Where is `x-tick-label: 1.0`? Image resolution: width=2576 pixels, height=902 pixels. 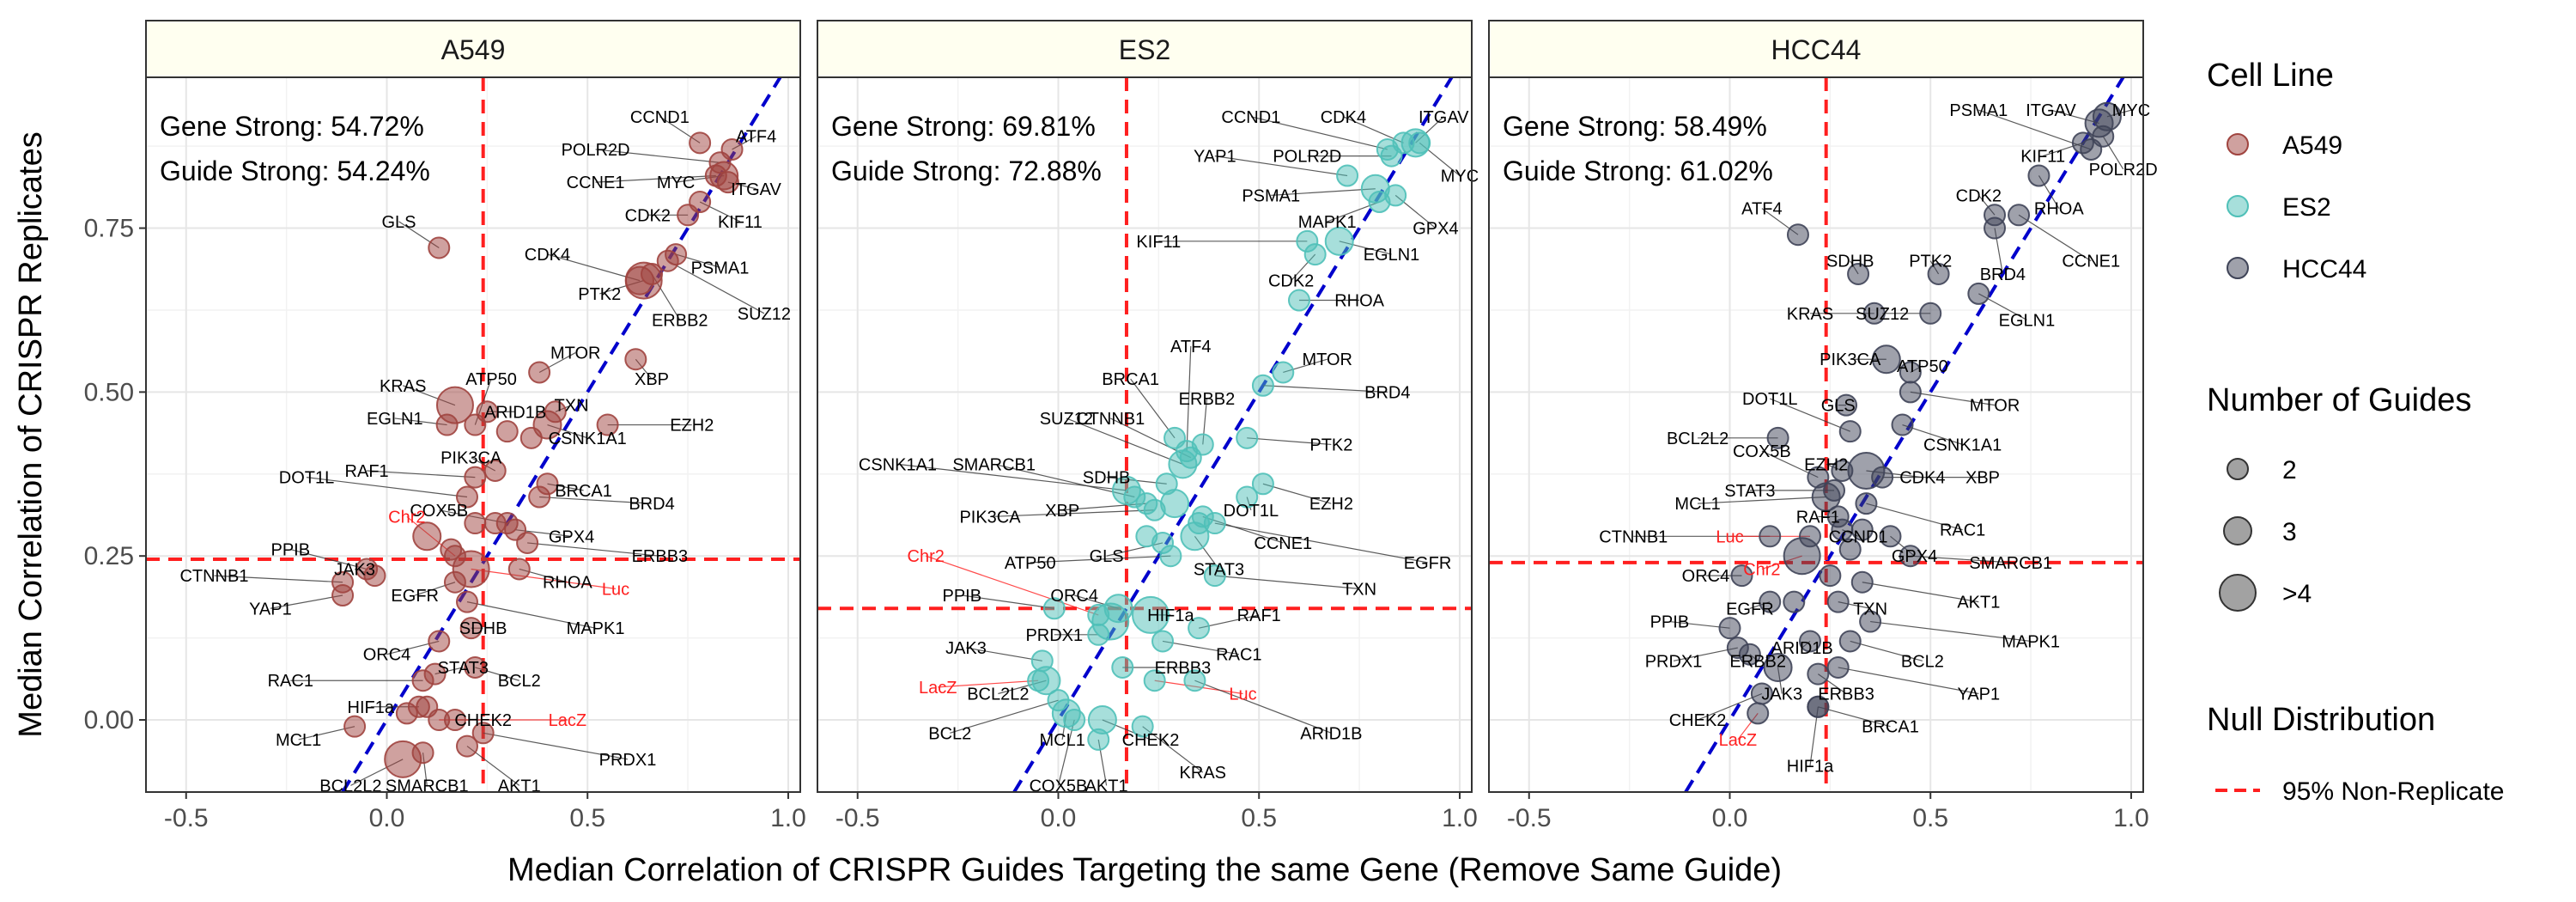 x-tick-label: 1.0 is located at coordinates (1460, 818).